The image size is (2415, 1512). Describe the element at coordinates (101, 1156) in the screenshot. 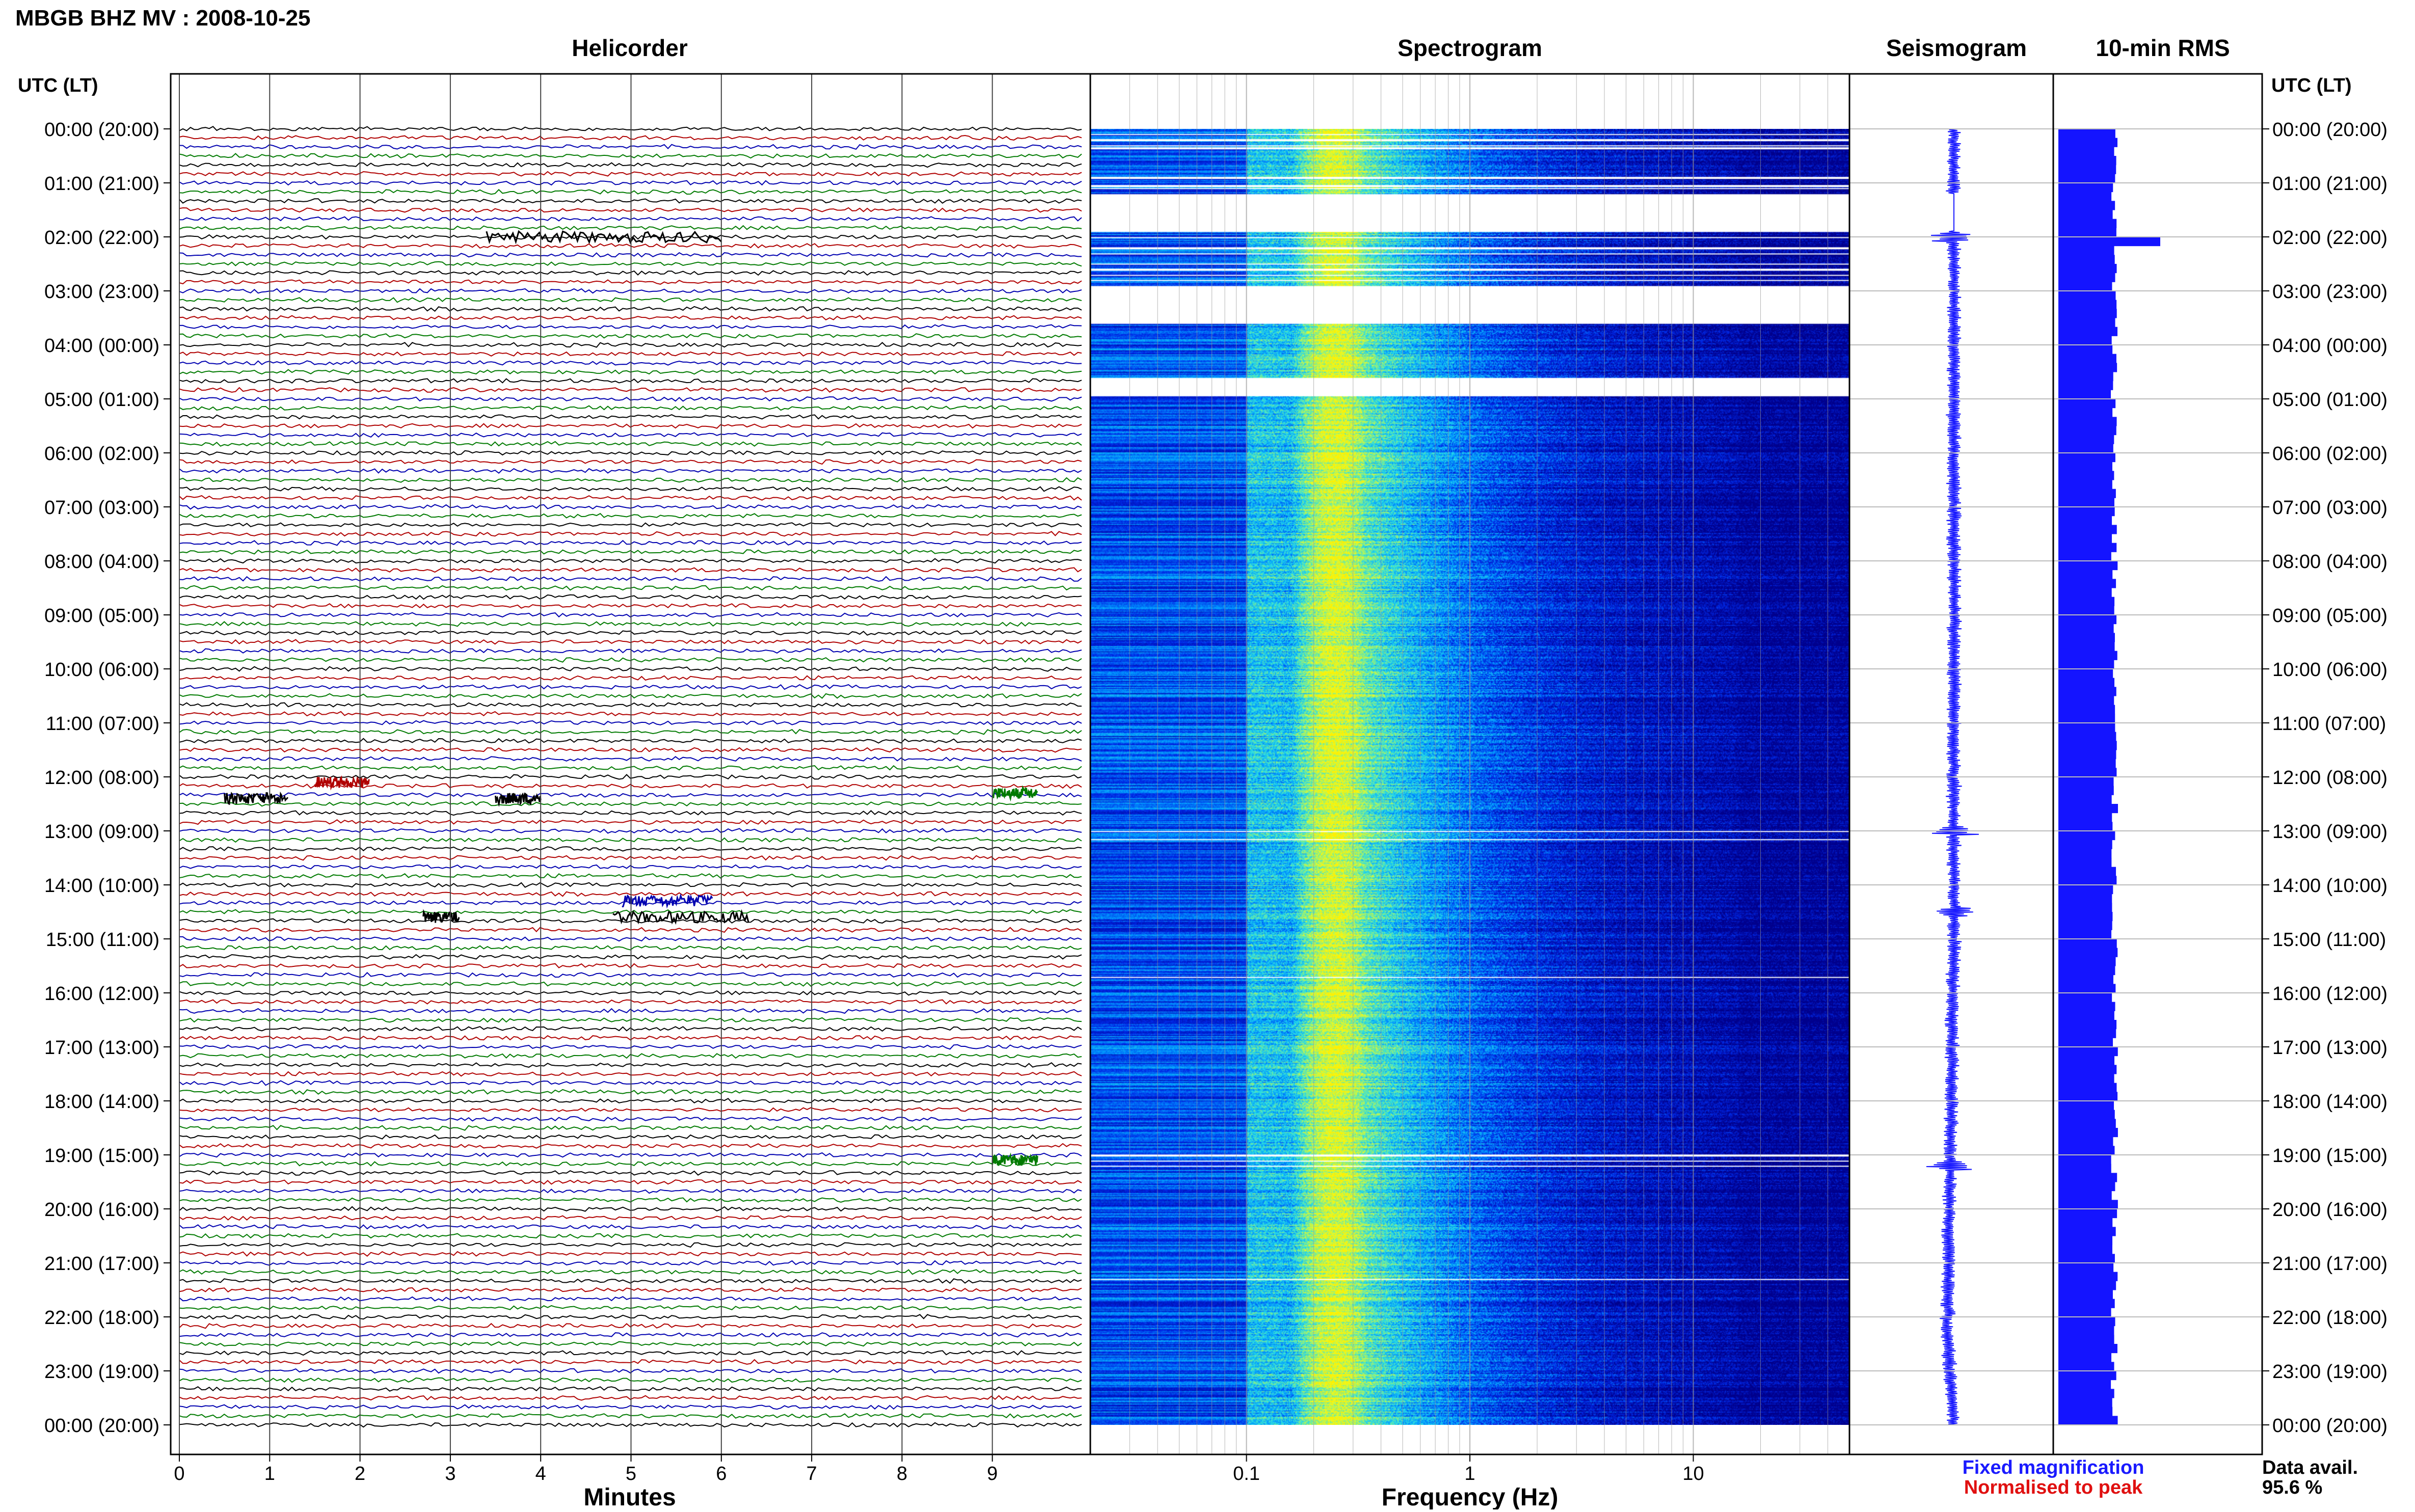

I see `hour-label-left: 19:00 (15:00)` at that location.